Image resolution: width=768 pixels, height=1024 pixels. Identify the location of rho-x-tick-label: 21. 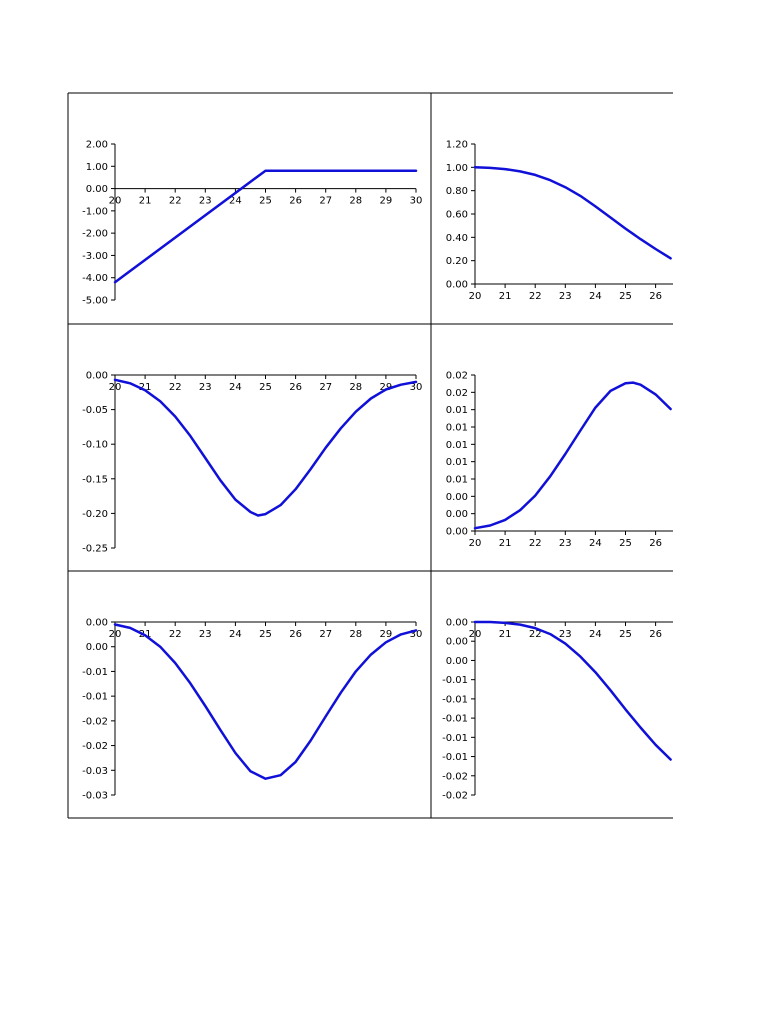
(505, 634).